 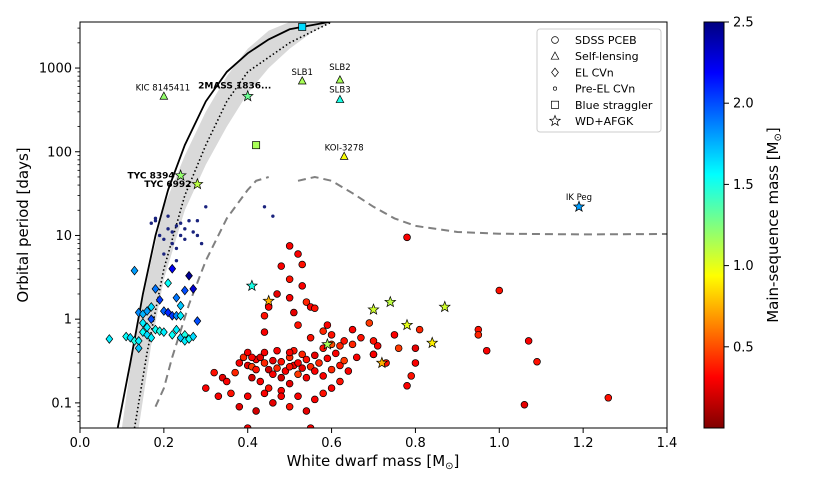 I want to click on y-tick-label: 0.1, so click(x=61, y=403).